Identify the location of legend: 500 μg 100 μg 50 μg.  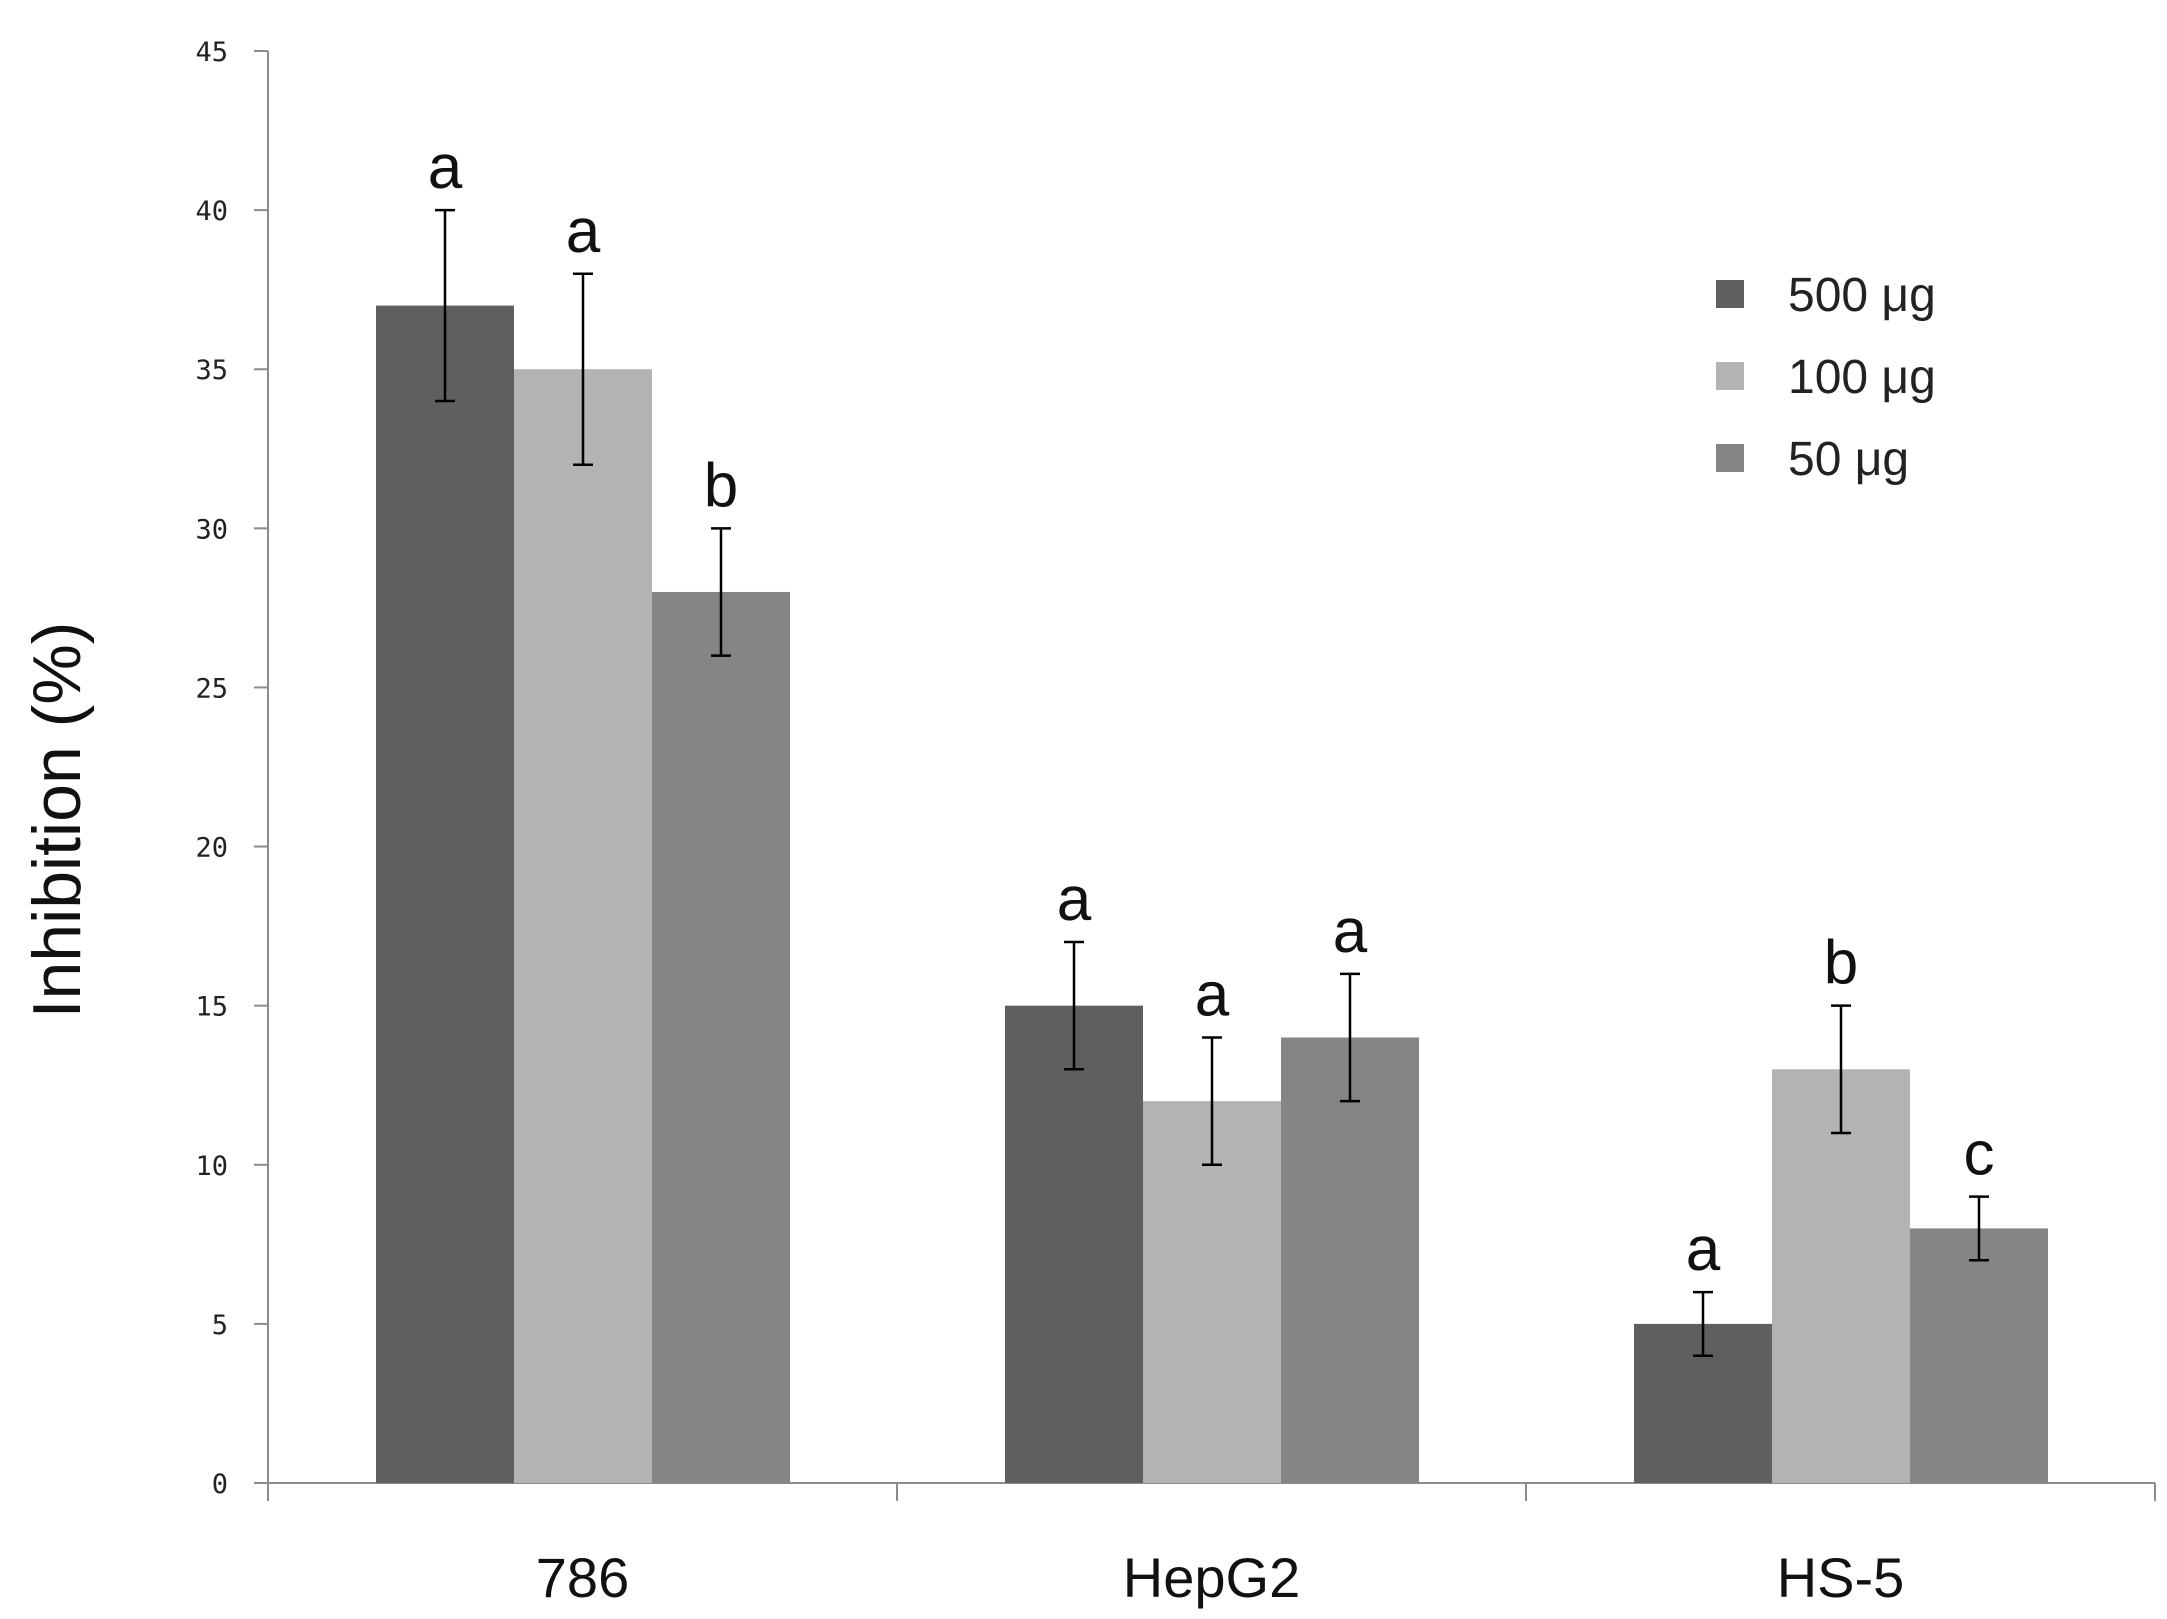
(1826, 377).